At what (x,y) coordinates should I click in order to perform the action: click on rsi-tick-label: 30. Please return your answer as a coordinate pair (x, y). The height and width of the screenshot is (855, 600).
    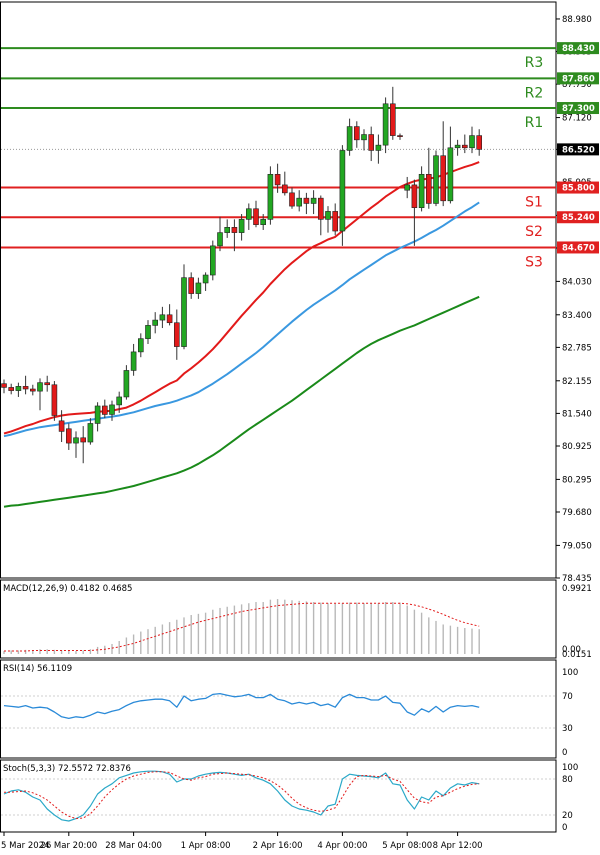
    Looking at the image, I should click on (567, 729).